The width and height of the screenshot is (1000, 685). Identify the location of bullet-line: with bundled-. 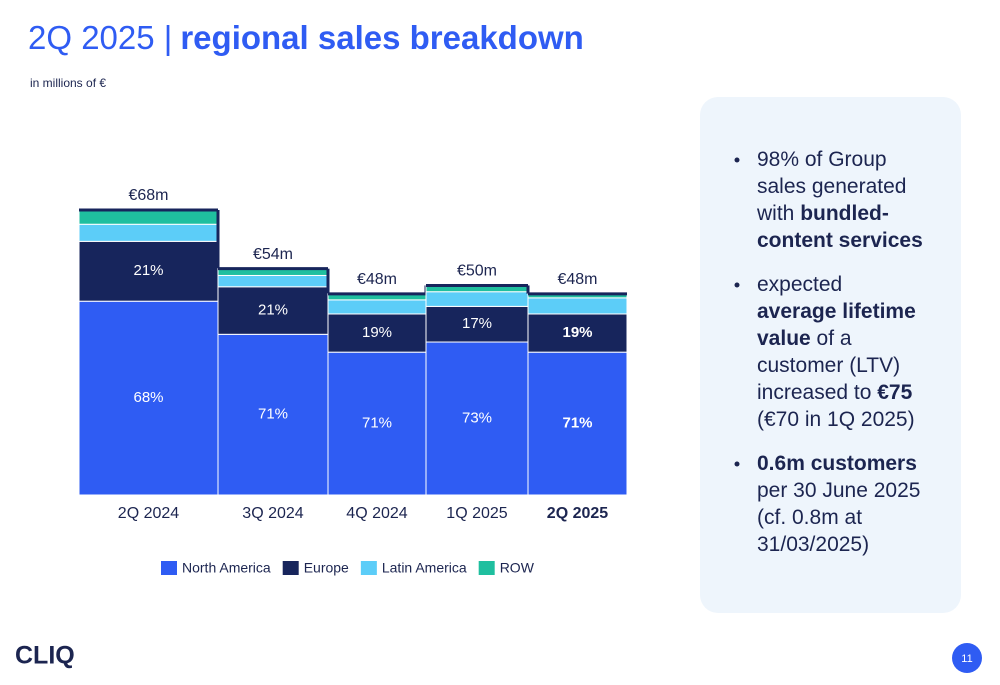
(822, 213).